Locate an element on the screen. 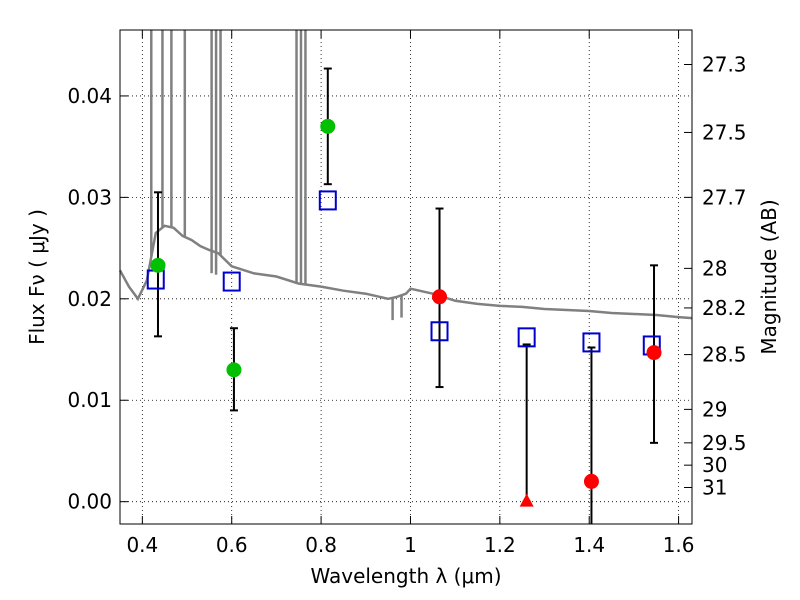 The height and width of the screenshot is (600, 800). right-tick-label: 29.5 is located at coordinates (724, 443).